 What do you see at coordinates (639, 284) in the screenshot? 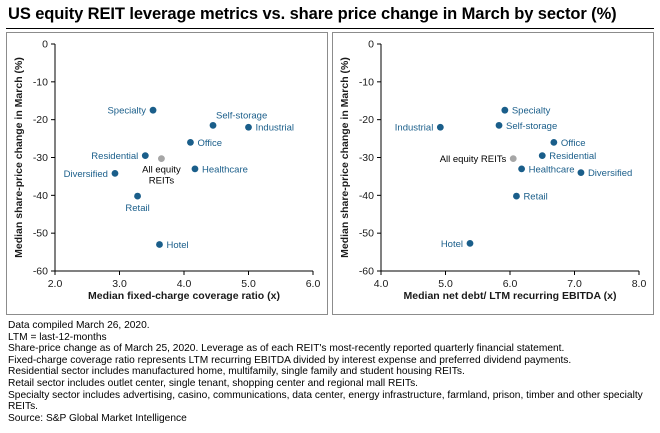
I see `x-tick-label: 8.0` at bounding box center [639, 284].